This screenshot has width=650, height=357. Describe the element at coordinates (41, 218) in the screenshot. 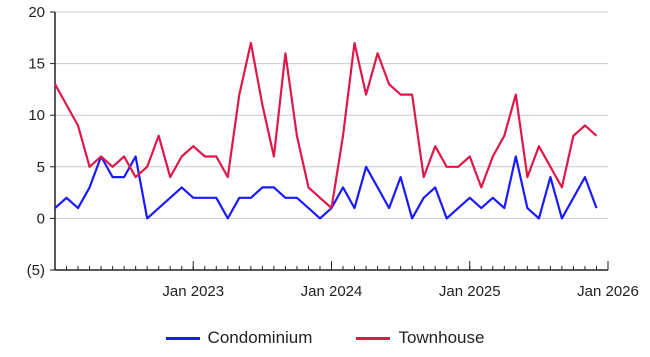

I see `y-tick-label: 0` at that location.